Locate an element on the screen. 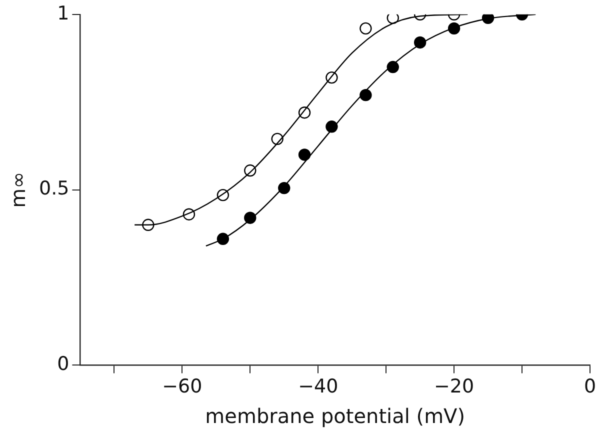 This screenshot has width=602, height=434. x-axis-title: membrane potential (mV) is located at coordinates (335, 416).